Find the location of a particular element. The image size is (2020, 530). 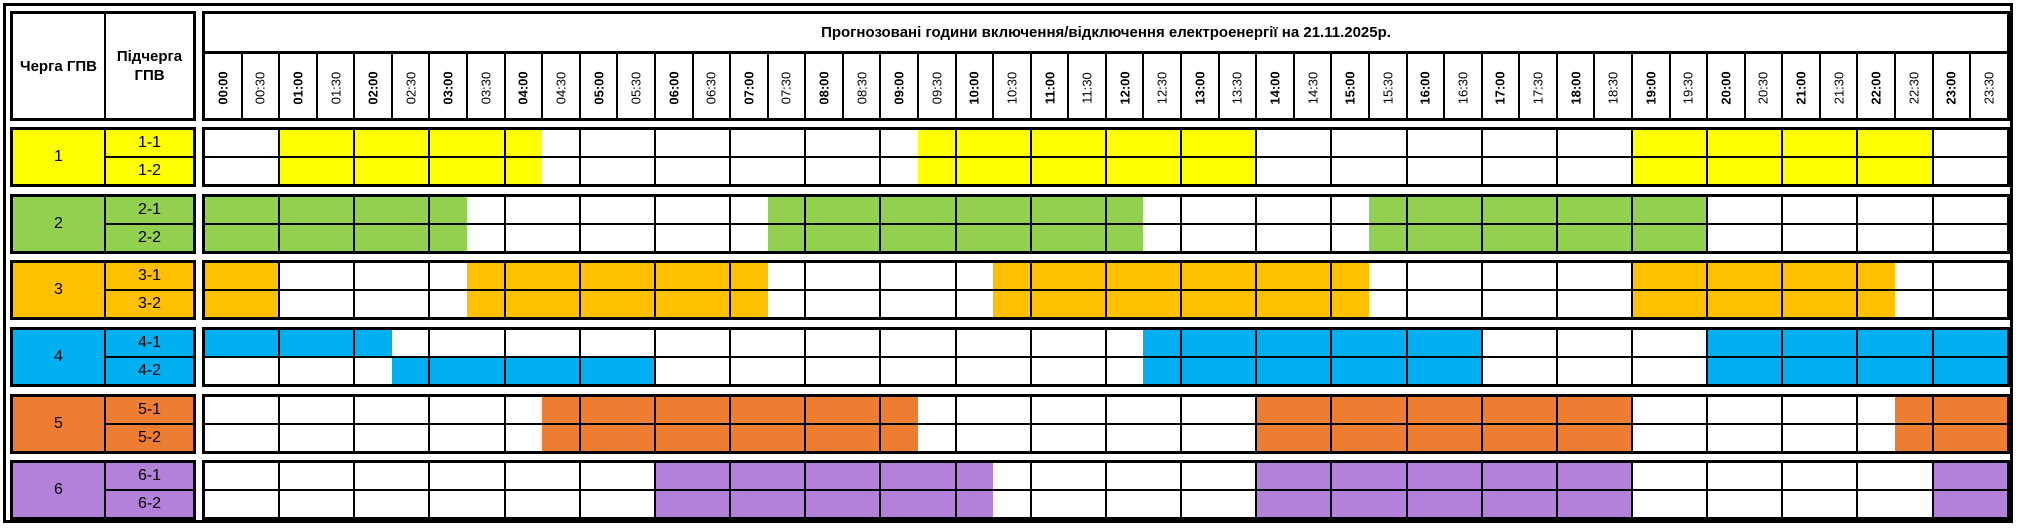

time-label: 05:30 is located at coordinates (636, 87).